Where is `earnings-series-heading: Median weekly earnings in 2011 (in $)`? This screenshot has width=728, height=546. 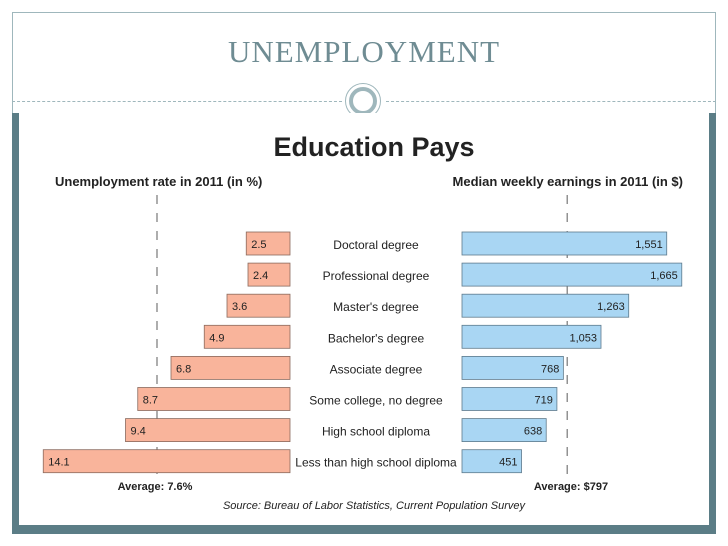 earnings-series-heading: Median weekly earnings in 2011 (in $) is located at coordinates (568, 181).